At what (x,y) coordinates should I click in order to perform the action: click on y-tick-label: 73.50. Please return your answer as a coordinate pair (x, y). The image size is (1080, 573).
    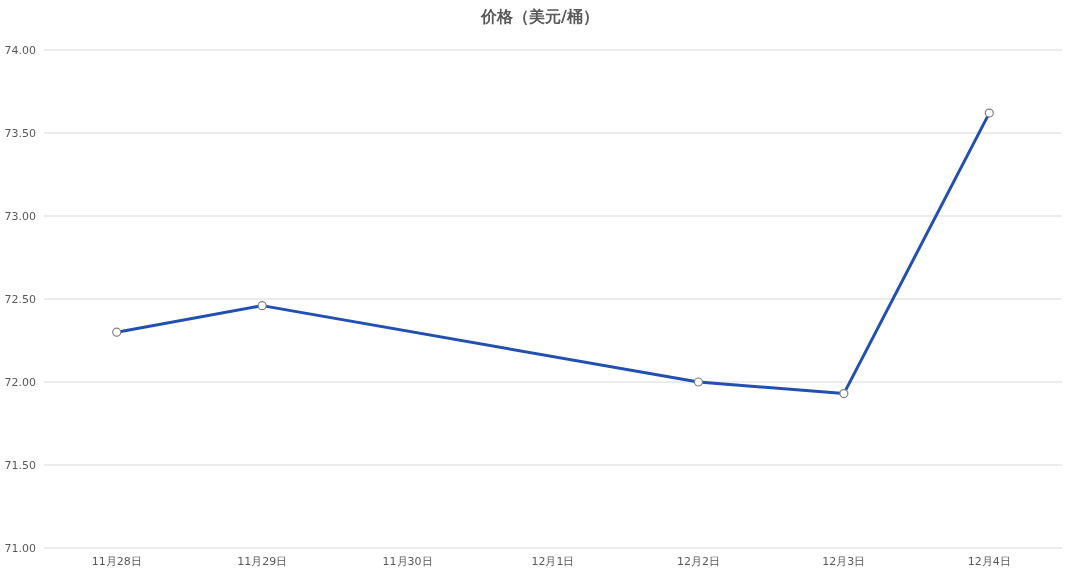
    Looking at the image, I should click on (20, 133).